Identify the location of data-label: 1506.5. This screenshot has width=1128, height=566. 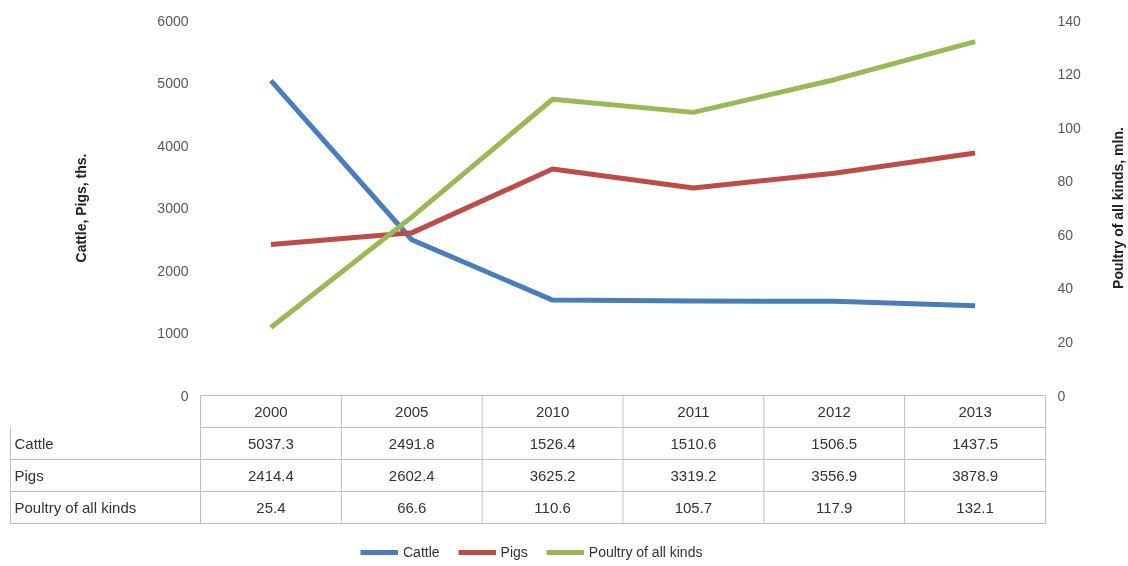
(834, 443).